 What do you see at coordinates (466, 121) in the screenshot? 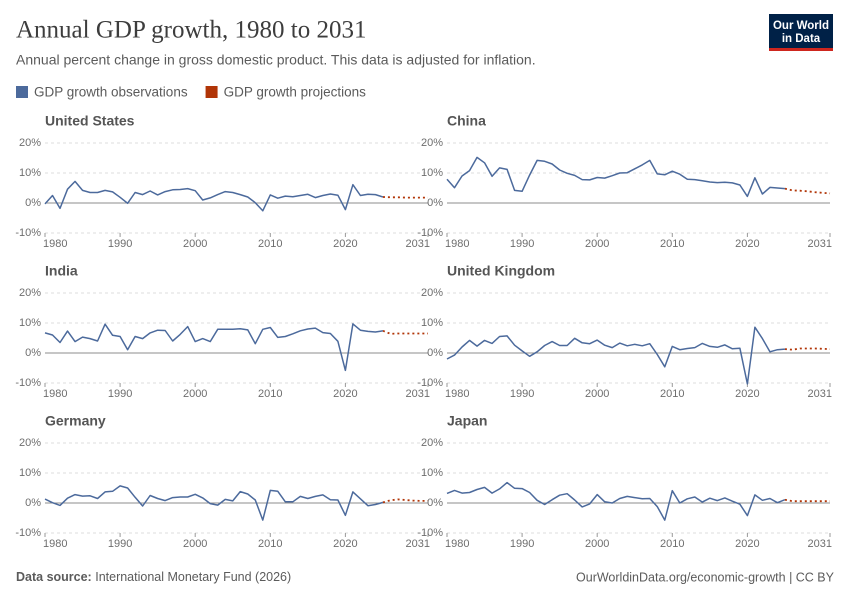
I see `panel-title: China` at bounding box center [466, 121].